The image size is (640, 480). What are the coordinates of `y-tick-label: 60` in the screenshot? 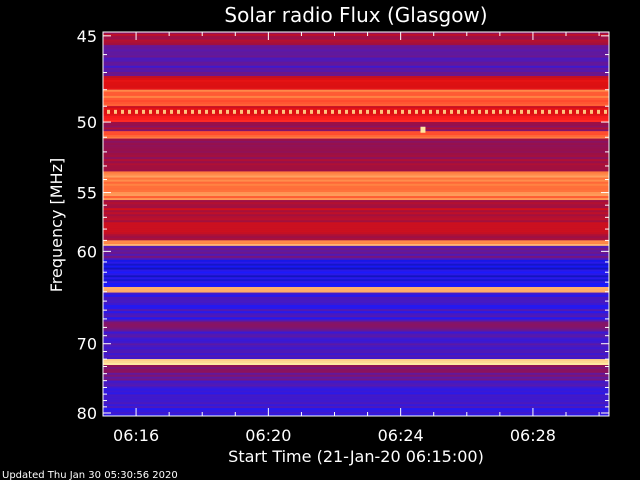 It's located at (87, 251).